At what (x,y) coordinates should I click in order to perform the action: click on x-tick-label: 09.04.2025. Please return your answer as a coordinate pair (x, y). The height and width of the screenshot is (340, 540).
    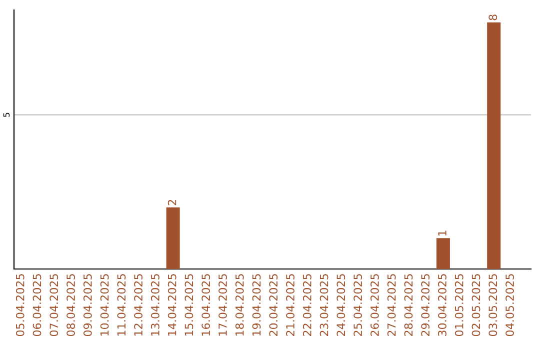
    Looking at the image, I should click on (87, 305).